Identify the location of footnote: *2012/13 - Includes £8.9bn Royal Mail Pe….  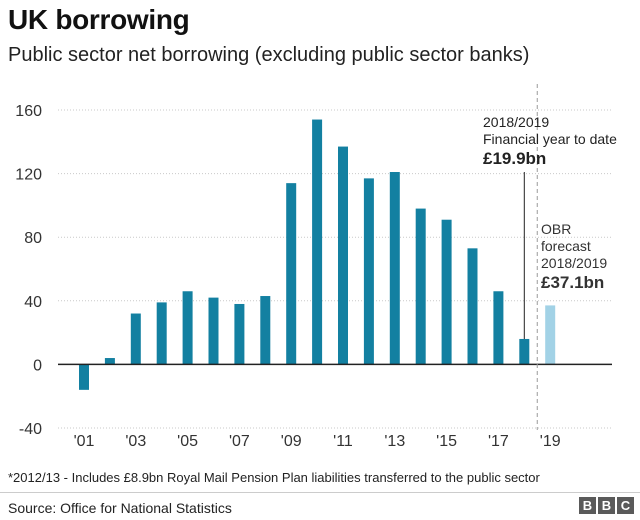
(274, 477).